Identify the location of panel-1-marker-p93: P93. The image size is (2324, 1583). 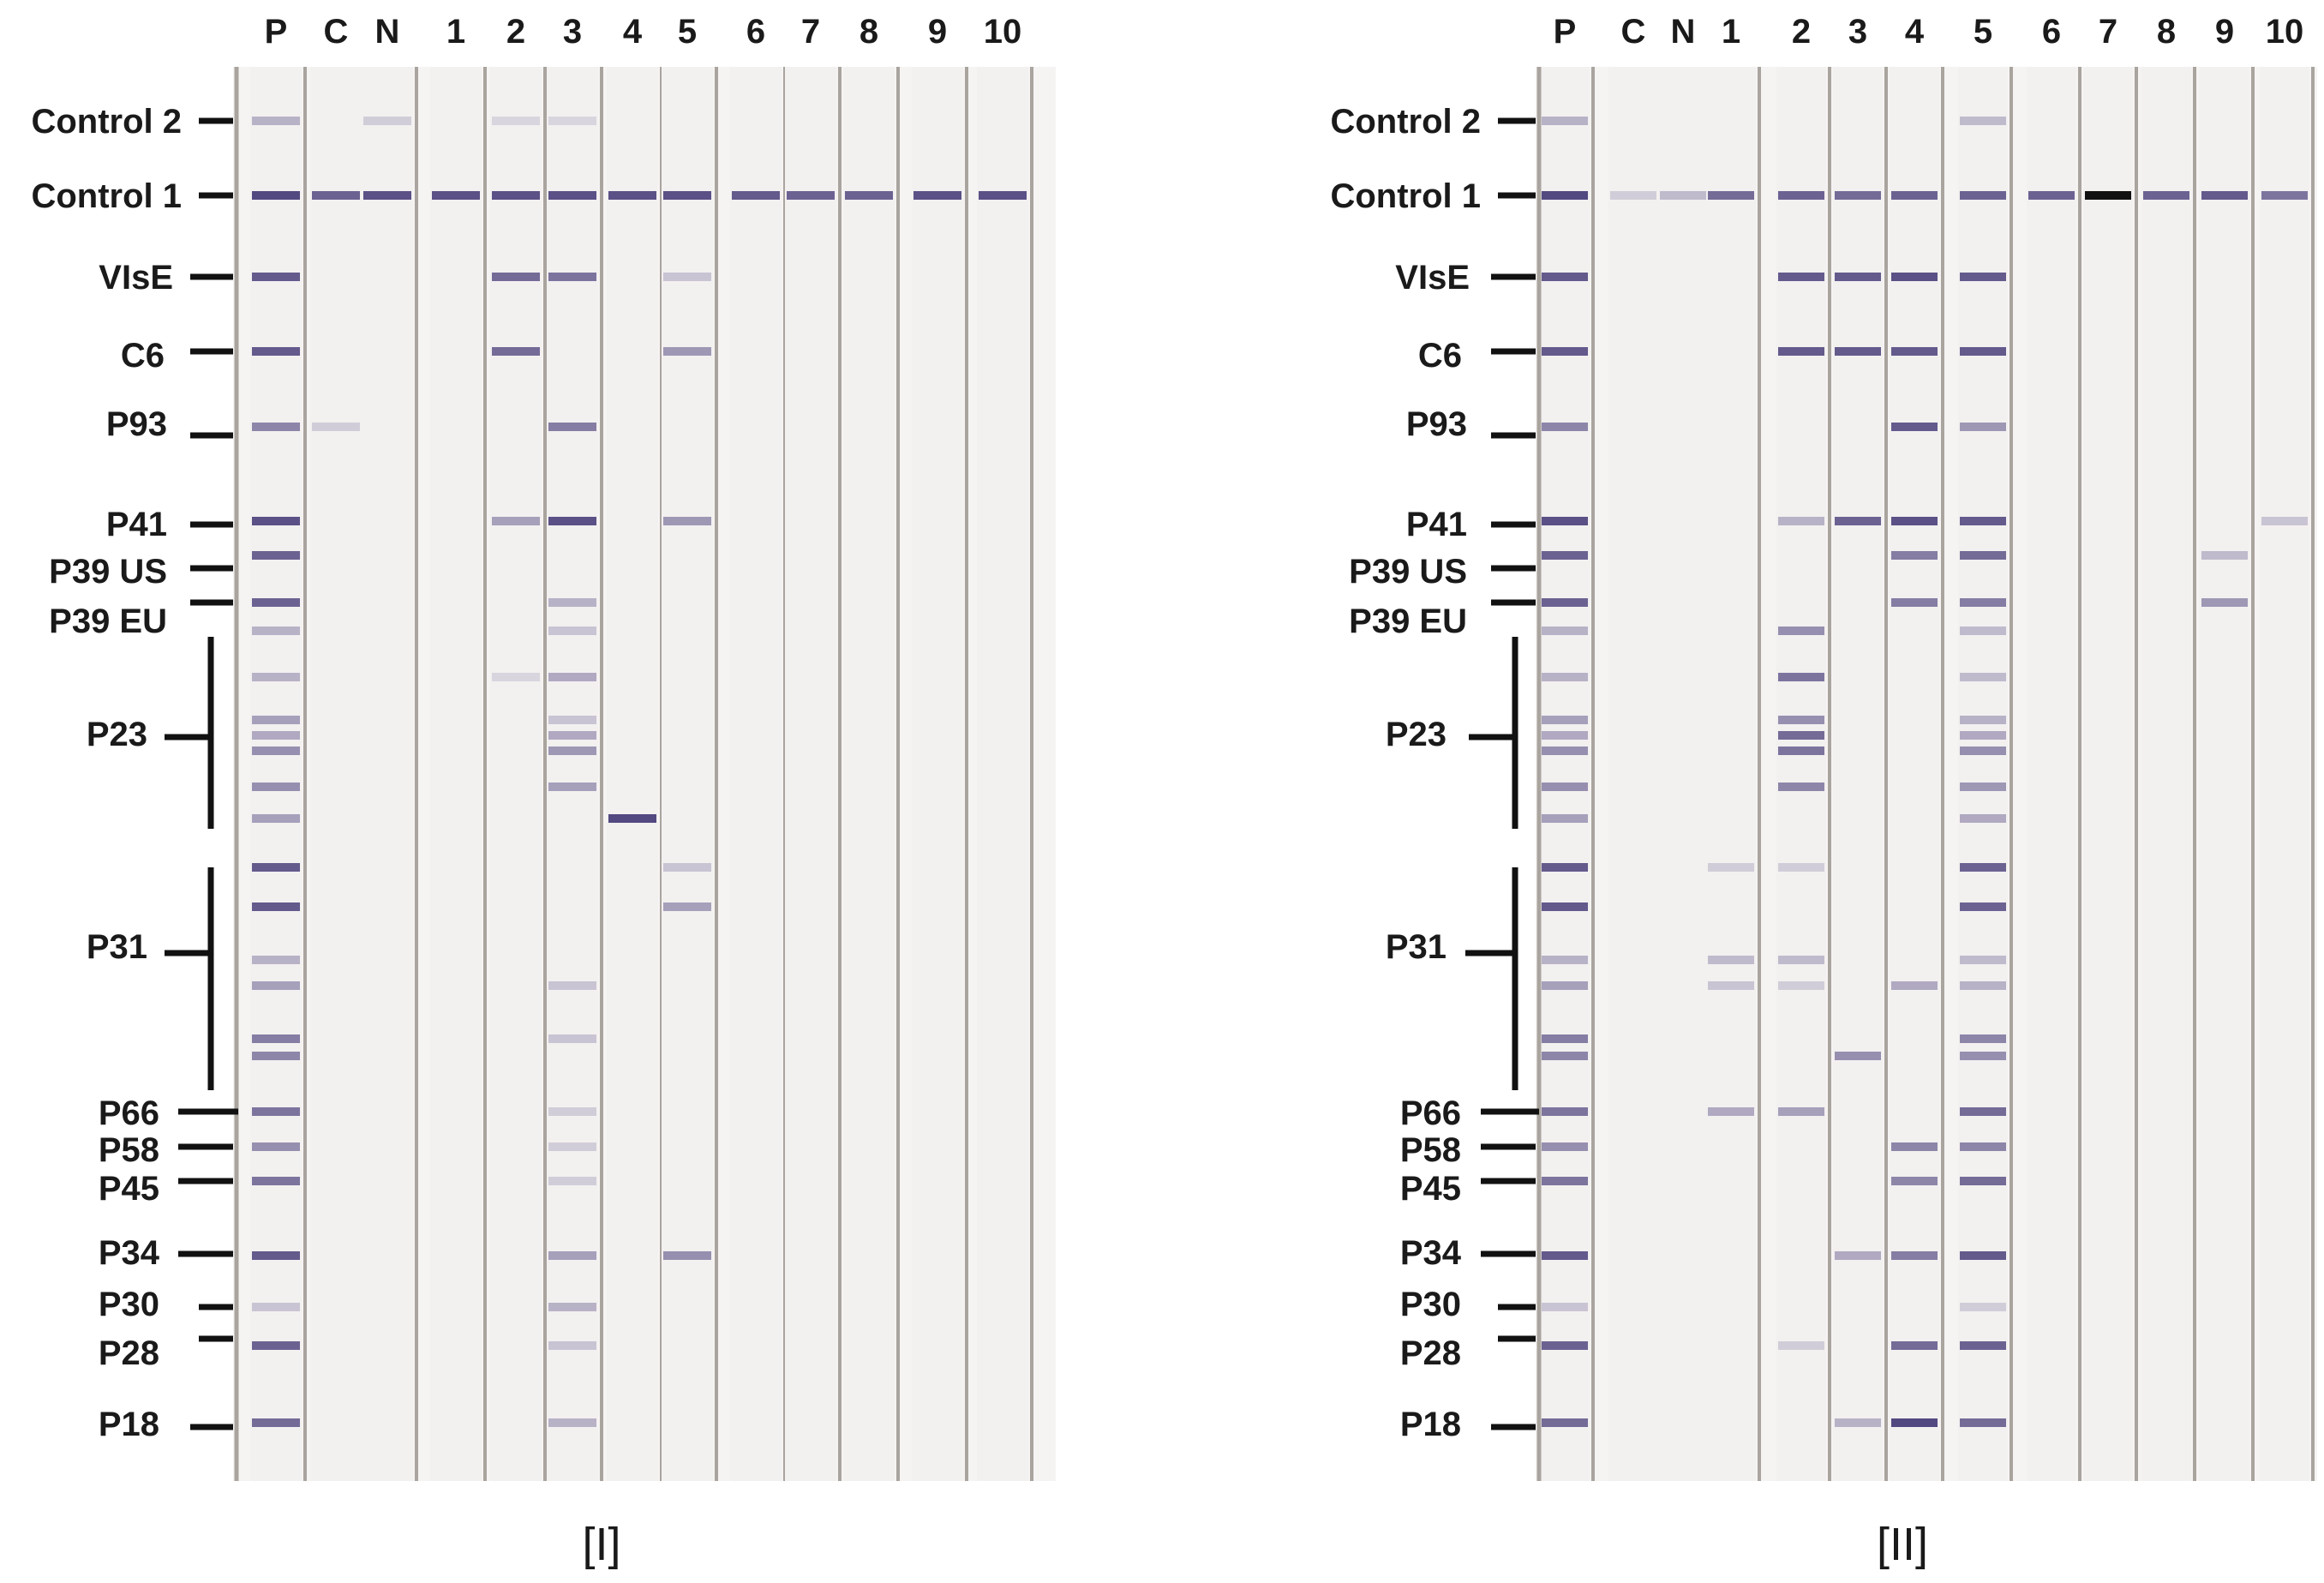
(136, 424).